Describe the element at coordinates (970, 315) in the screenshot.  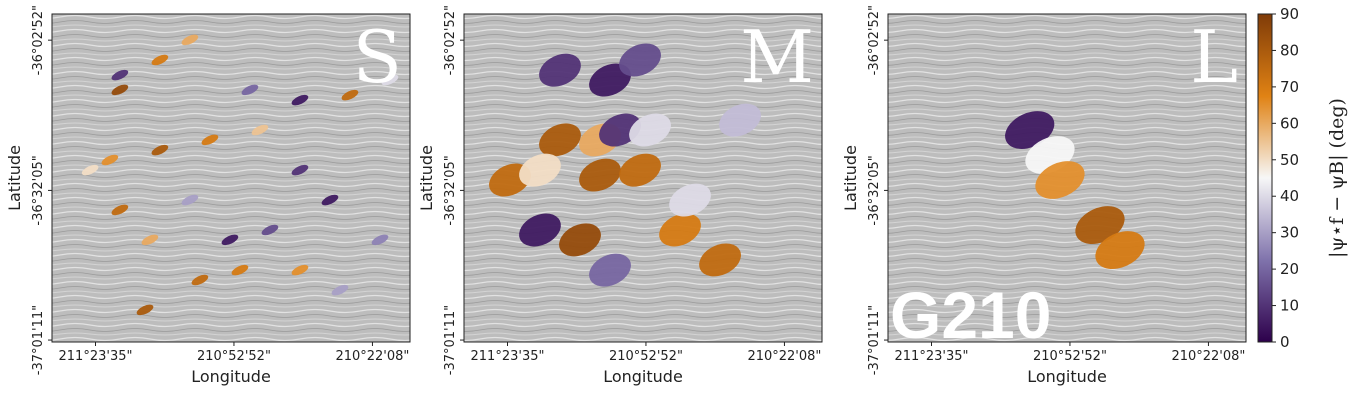
I see `panel-annotation: G210` at that location.